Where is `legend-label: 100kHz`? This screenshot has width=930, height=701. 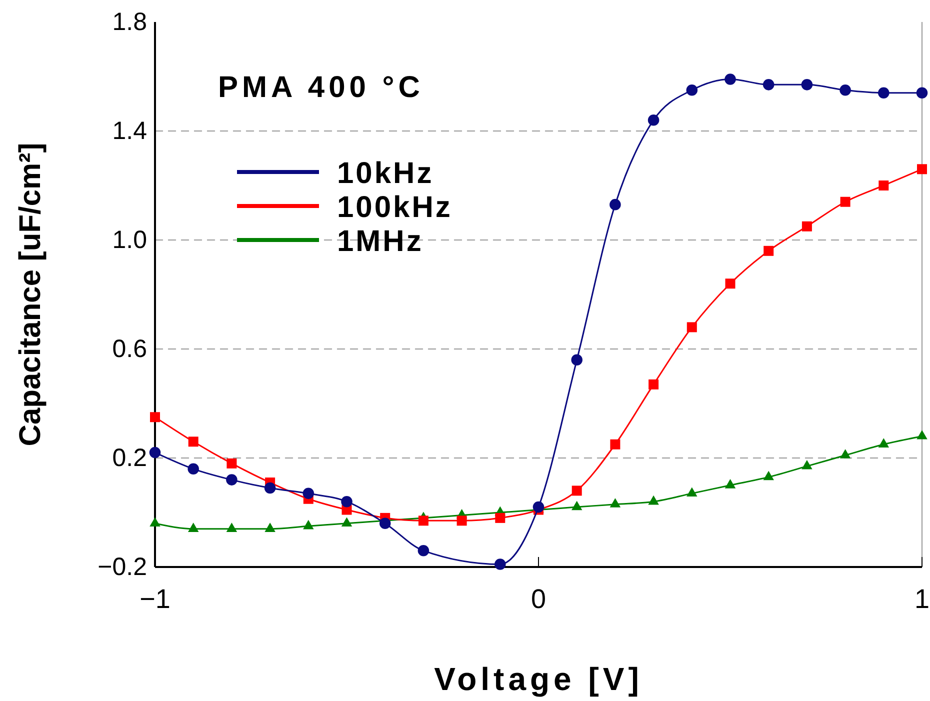
legend-label: 100kHz is located at coordinates (394, 207).